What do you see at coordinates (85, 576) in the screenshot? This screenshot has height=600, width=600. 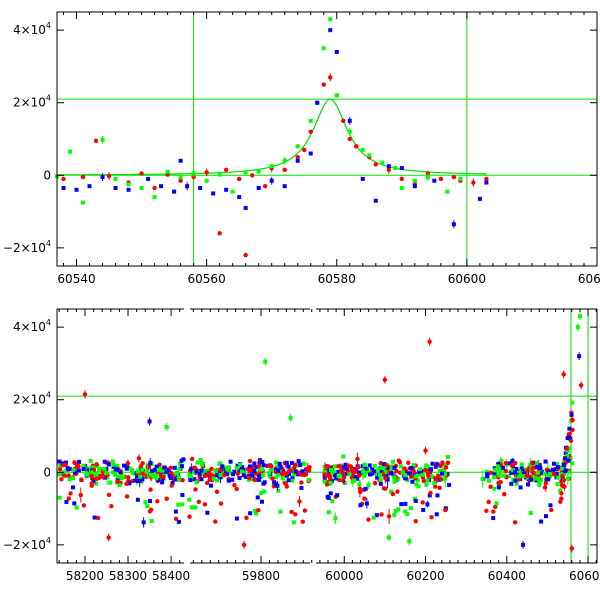 I see `x-tick-label: 58200` at bounding box center [85, 576].